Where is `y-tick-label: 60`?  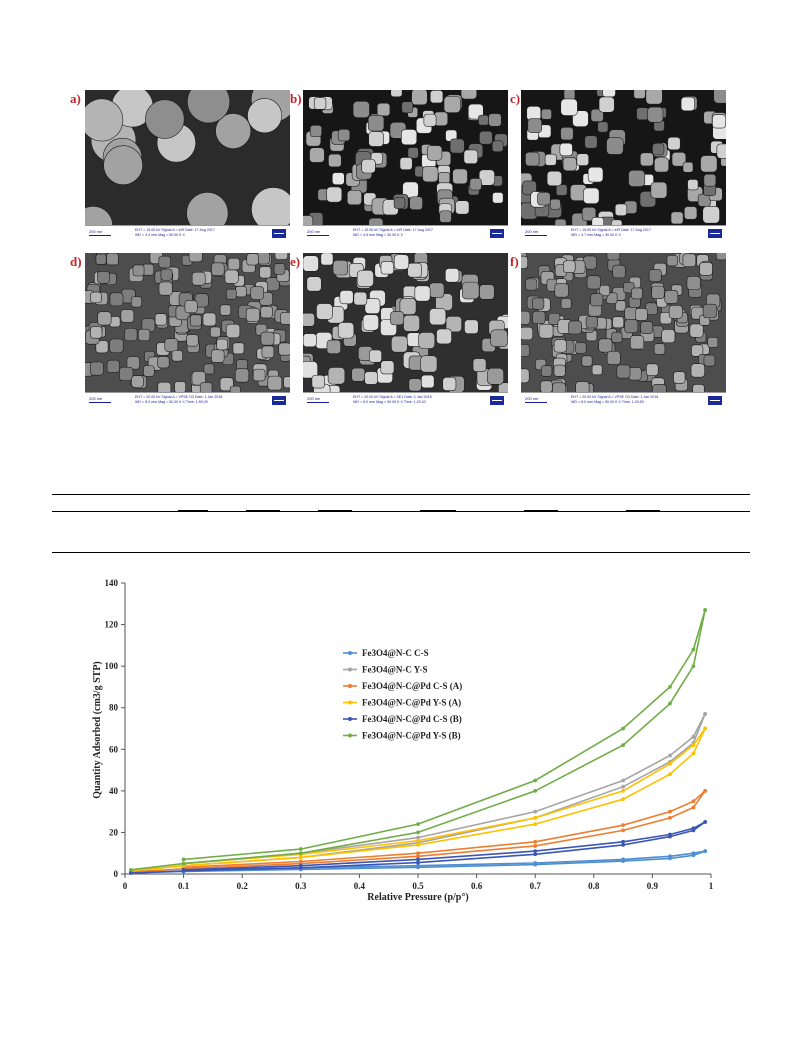
y-tick-label: 60 is located at coordinates (114, 749).